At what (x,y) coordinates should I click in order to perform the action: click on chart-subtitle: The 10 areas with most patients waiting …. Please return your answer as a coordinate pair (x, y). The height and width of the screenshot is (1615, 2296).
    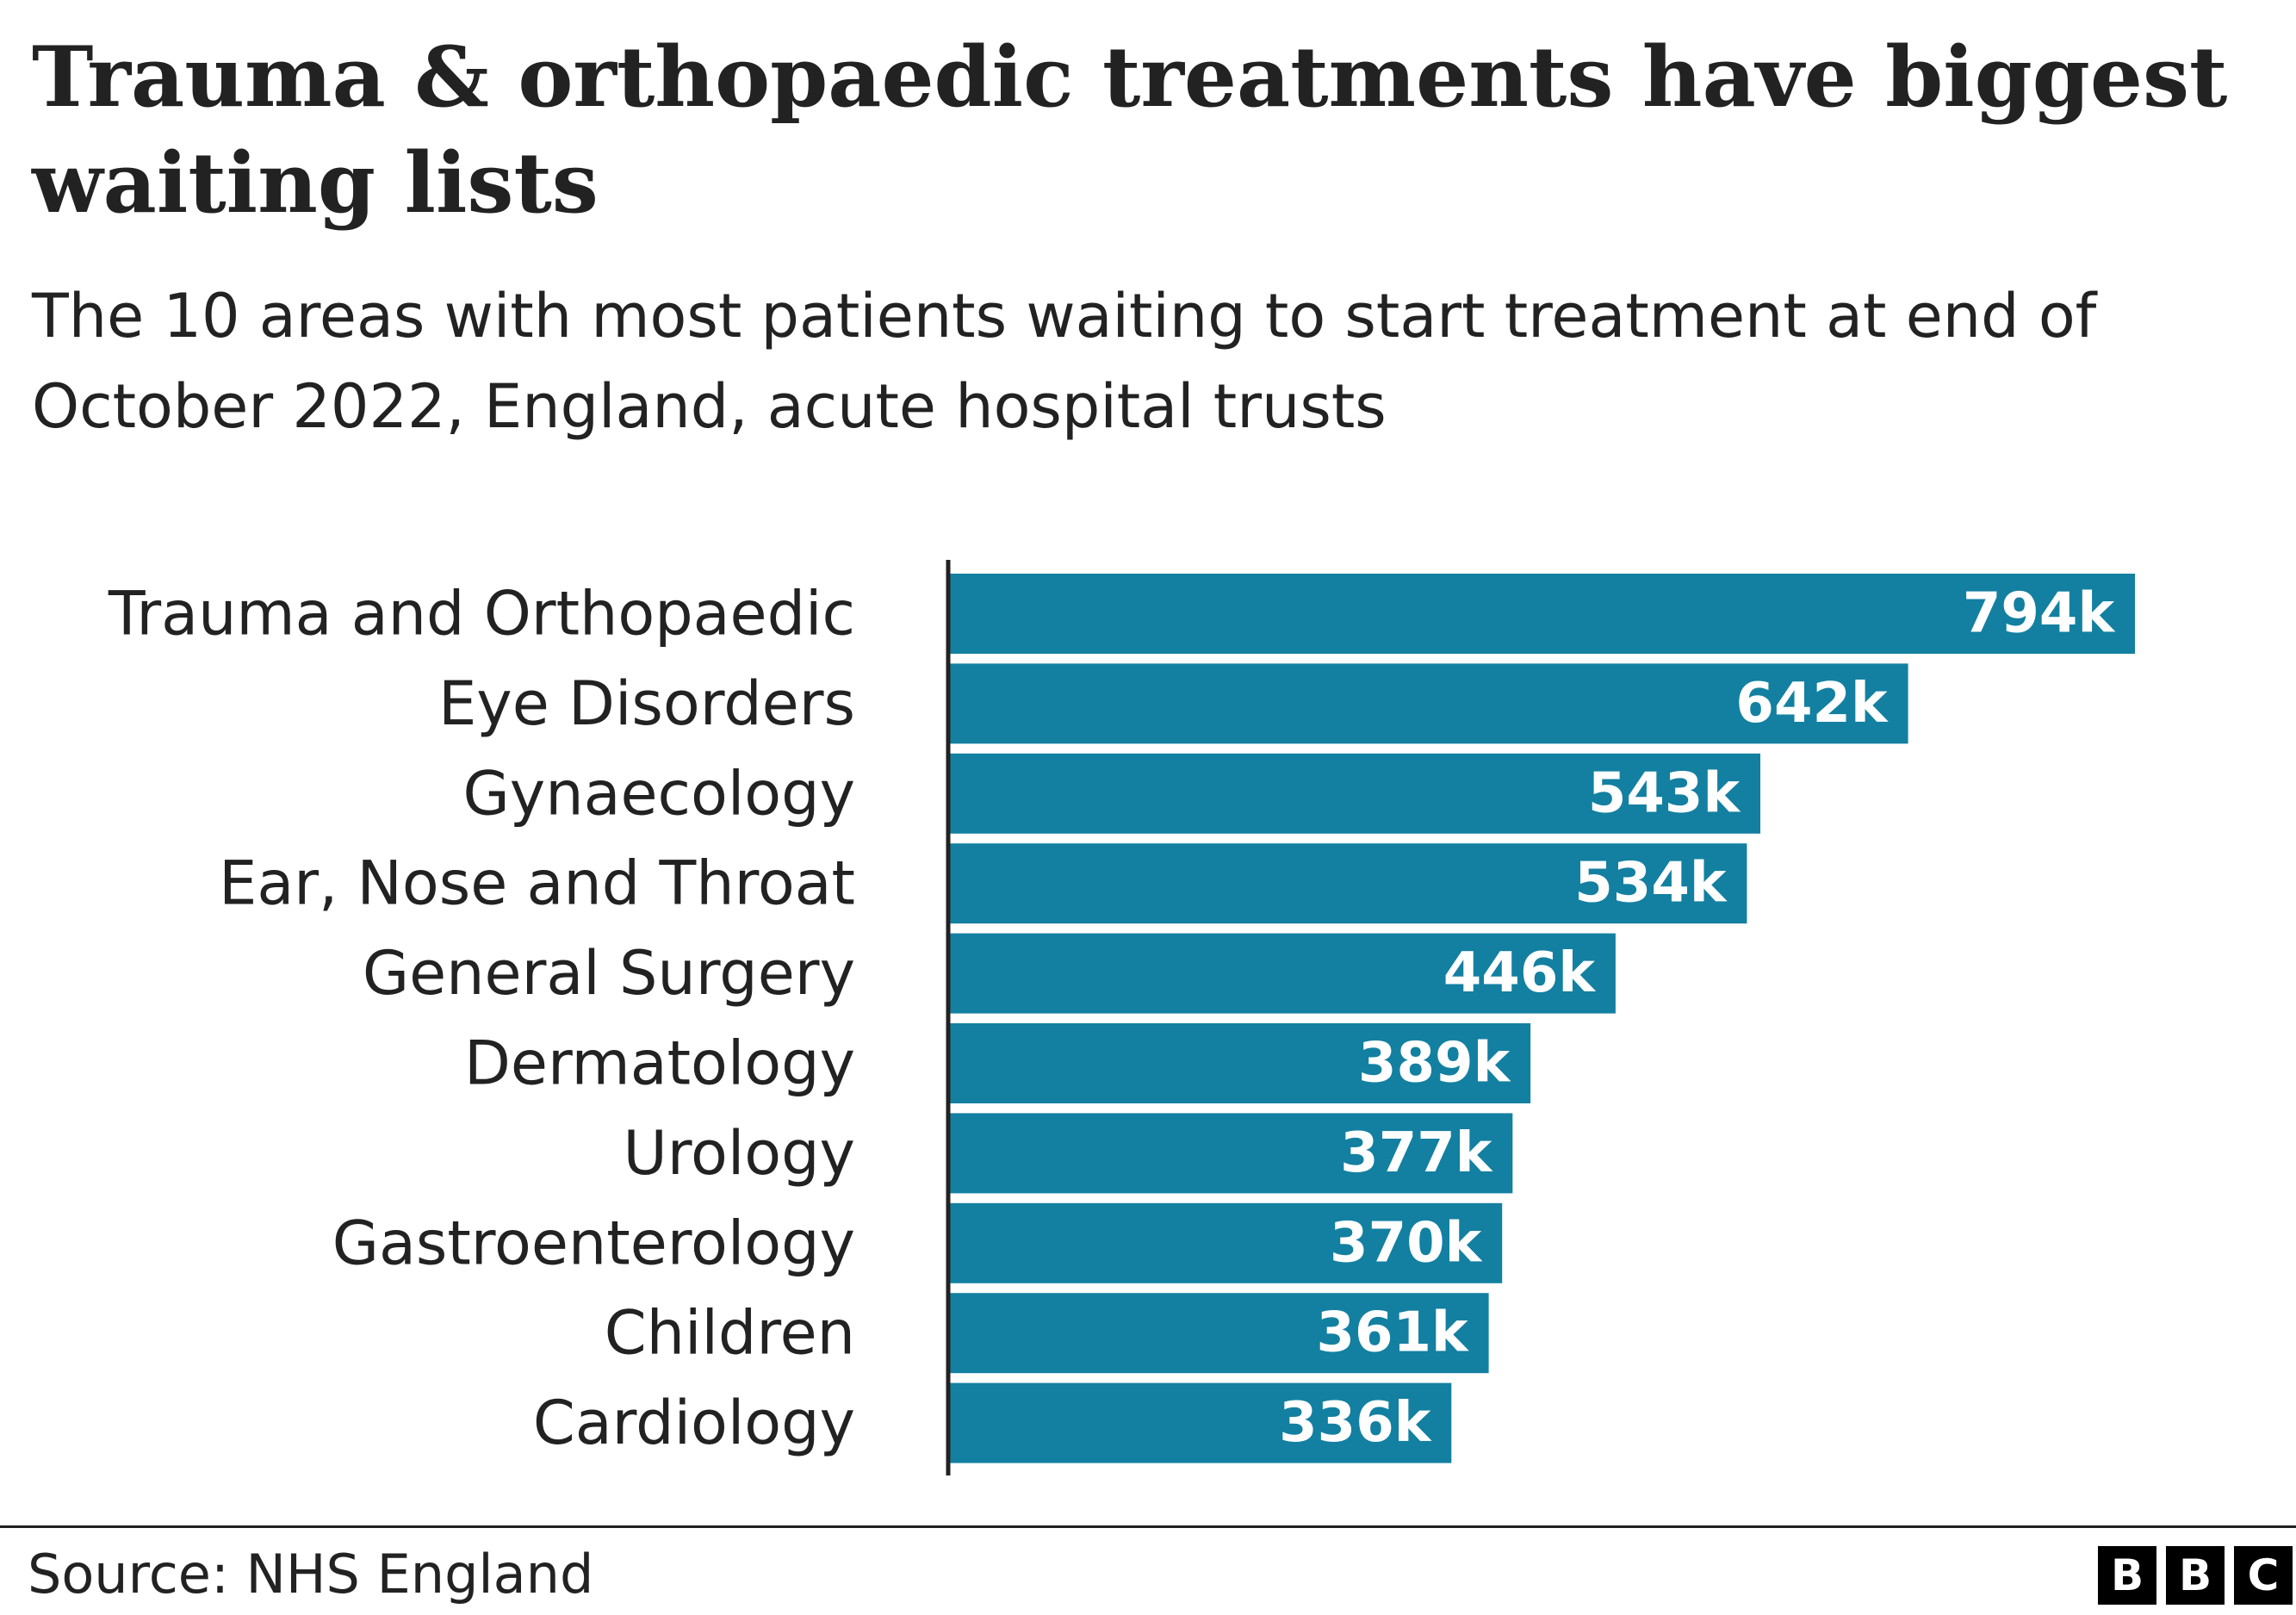
    Looking at the image, I should click on (1064, 361).